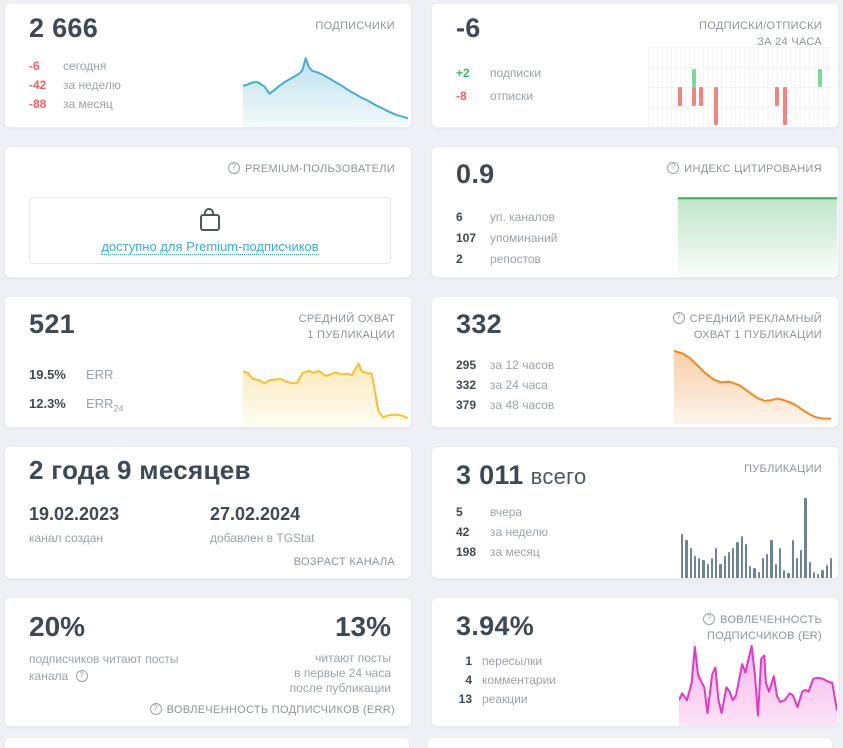 The width and height of the screenshot is (843, 748). What do you see at coordinates (516, 73) in the screenshot?
I see `stat-label: подписки` at bounding box center [516, 73].